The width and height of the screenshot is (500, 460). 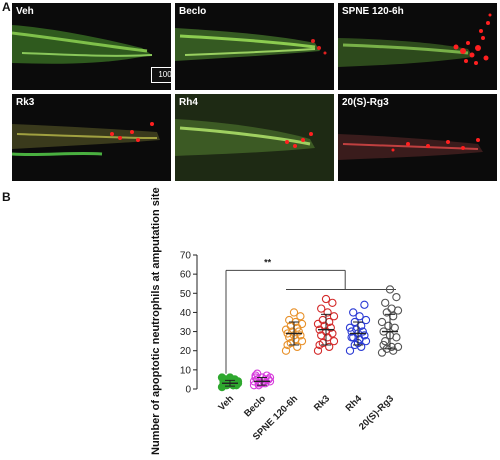 What do you see at coordinates (251, 44) in the screenshot?
I see `micrograph-beclo-image` at bounding box center [251, 44].